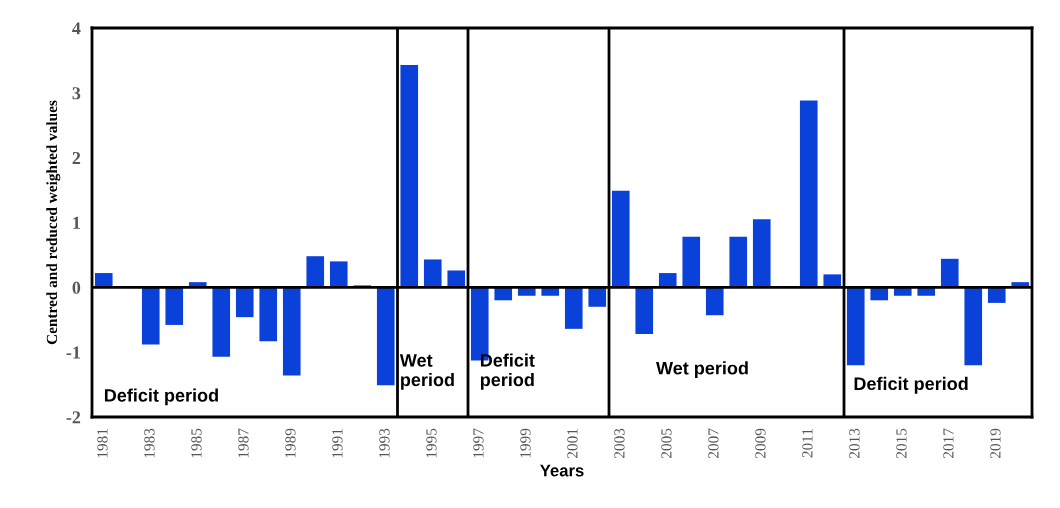 Image resolution: width=1060 pixels, height=508 pixels. I want to click on y-axis-title: Centred and reduced weighted values, so click(53, 222).